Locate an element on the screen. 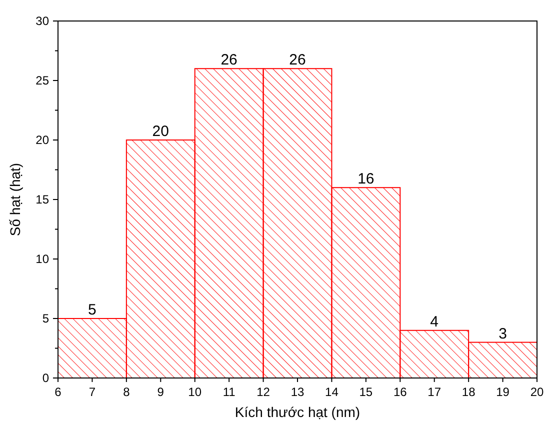  x-tick-label: 14 is located at coordinates (332, 392).